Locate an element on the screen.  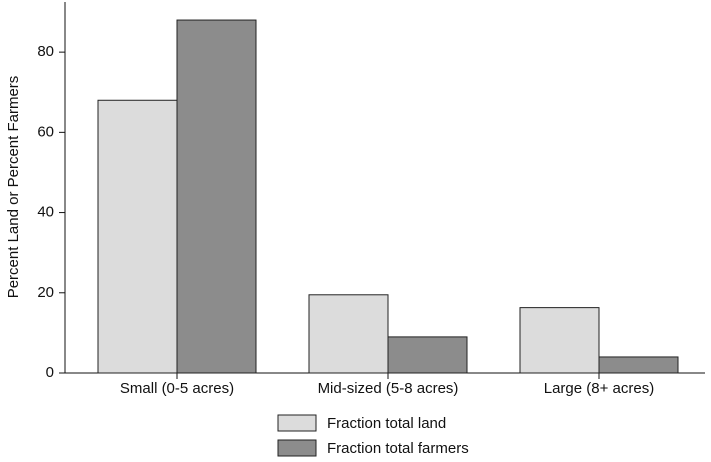
x-tick-label: Small (0-5 acres) is located at coordinates (177, 388).